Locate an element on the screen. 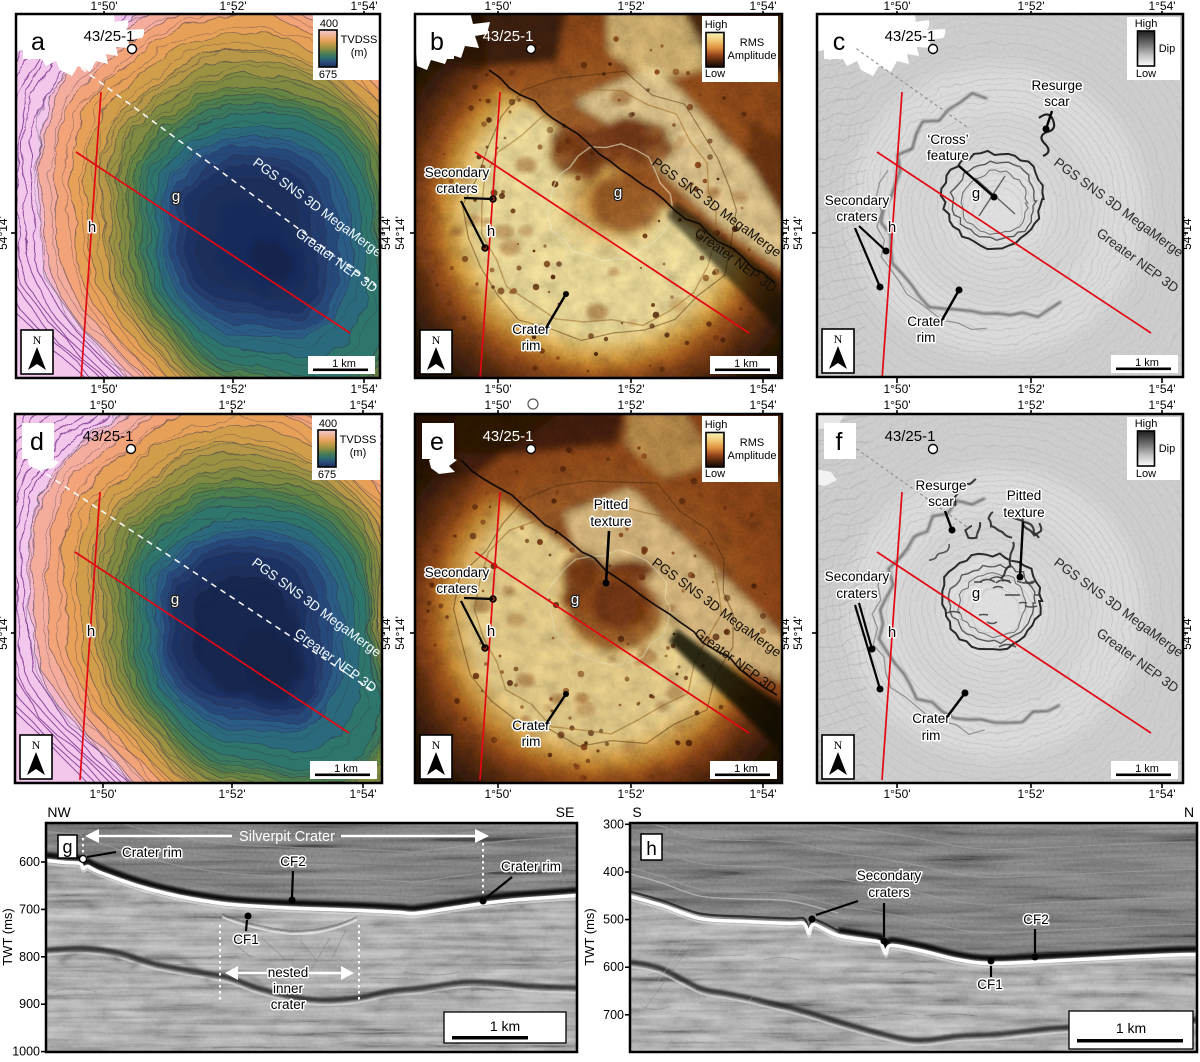 This screenshot has height=1062, width=1200. svg-text: feature is located at coordinates (948, 155).